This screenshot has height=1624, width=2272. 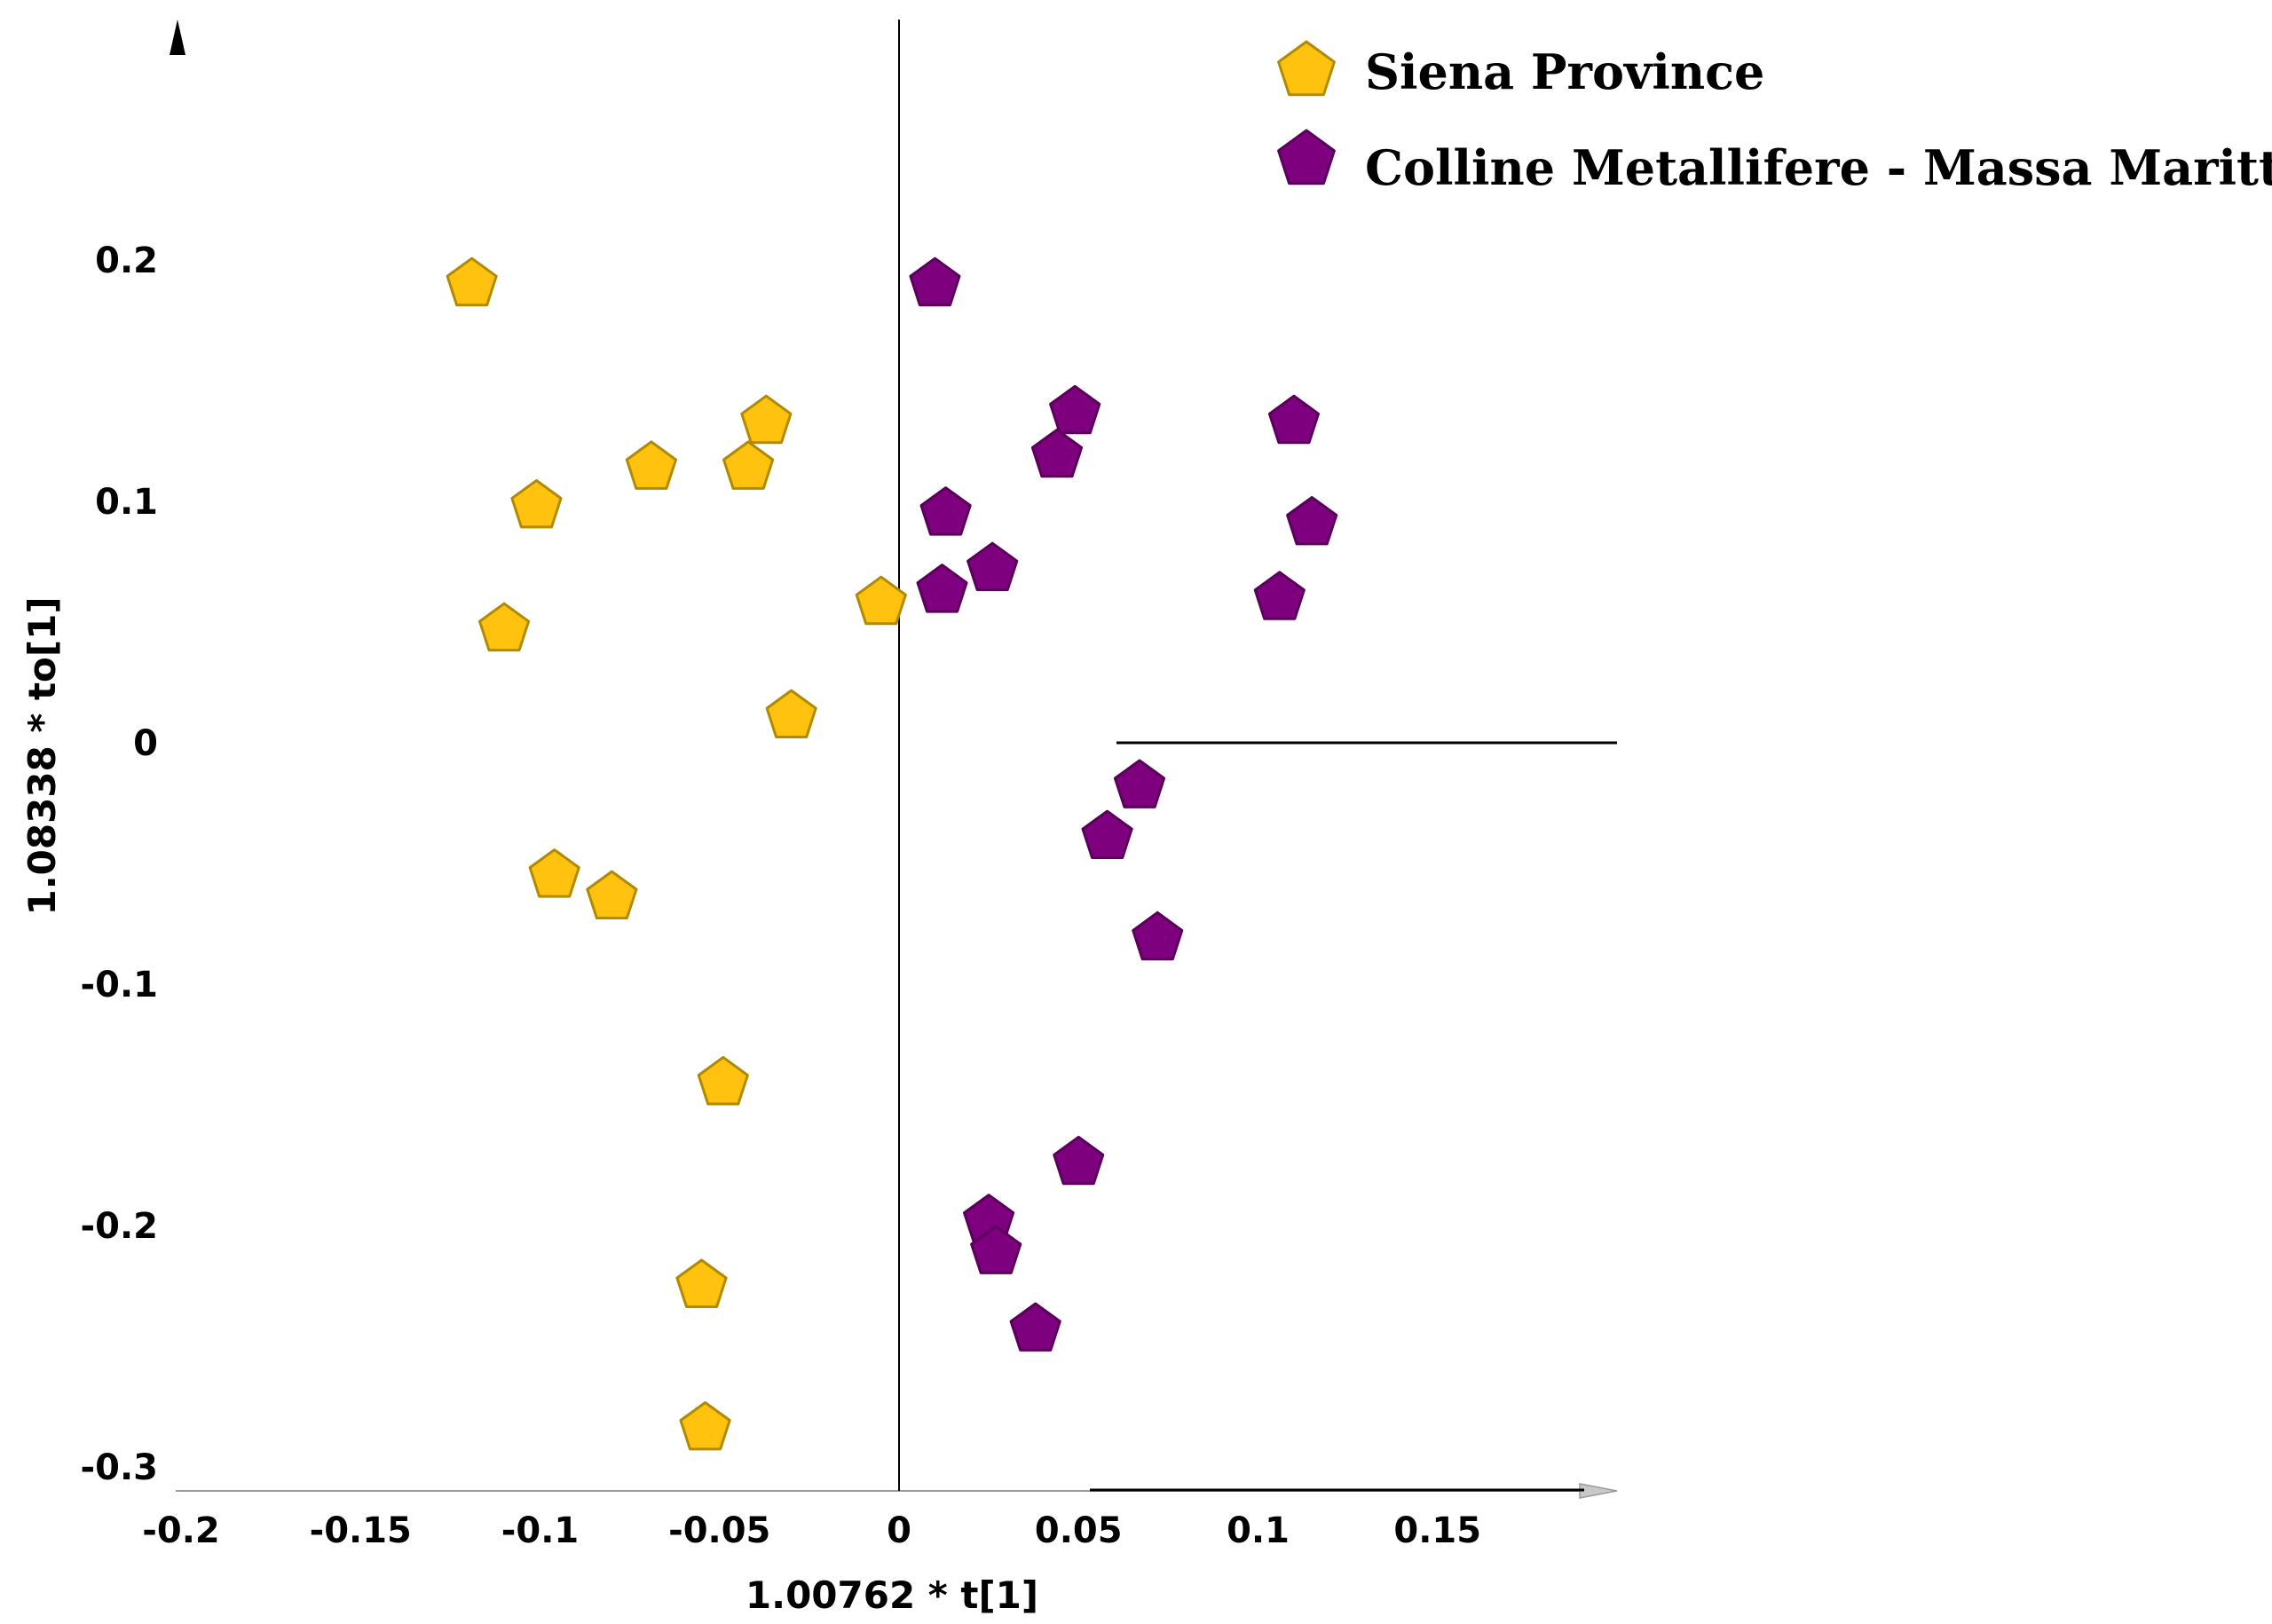 I want to click on y-tick-label: 0, so click(x=145, y=743).